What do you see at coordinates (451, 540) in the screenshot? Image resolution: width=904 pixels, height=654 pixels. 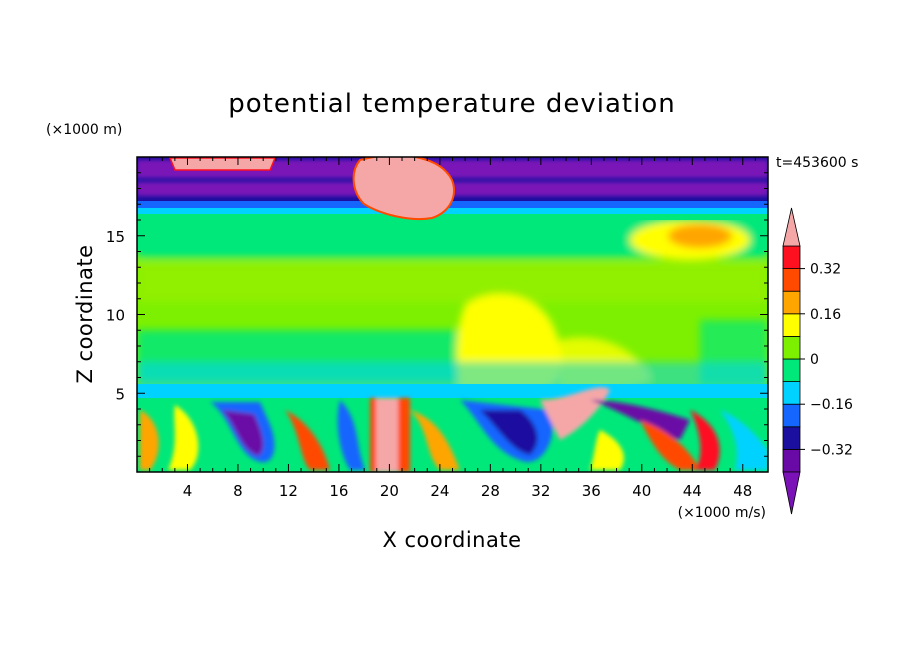 I see `x-axis-label: X coordinate` at bounding box center [451, 540].